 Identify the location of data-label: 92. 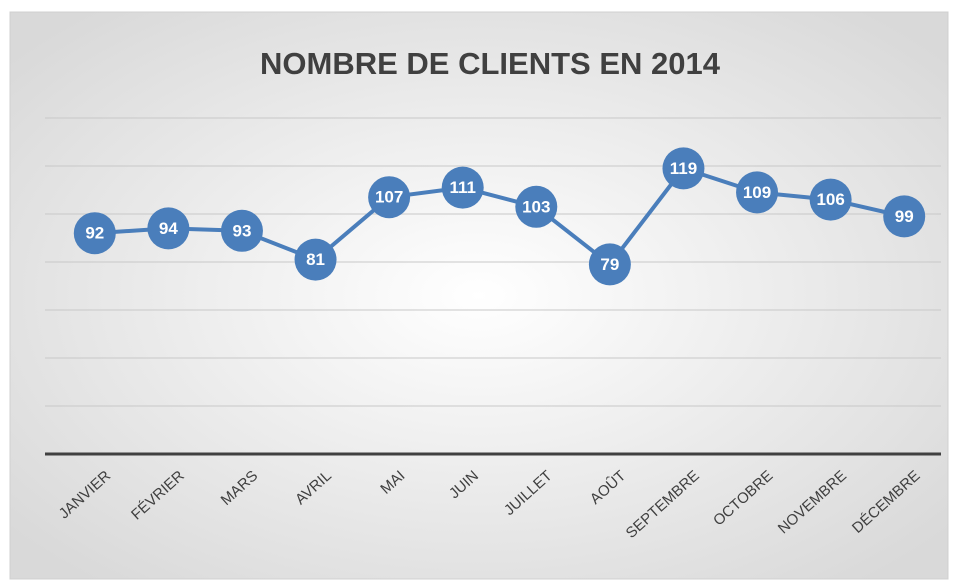
(94, 233).